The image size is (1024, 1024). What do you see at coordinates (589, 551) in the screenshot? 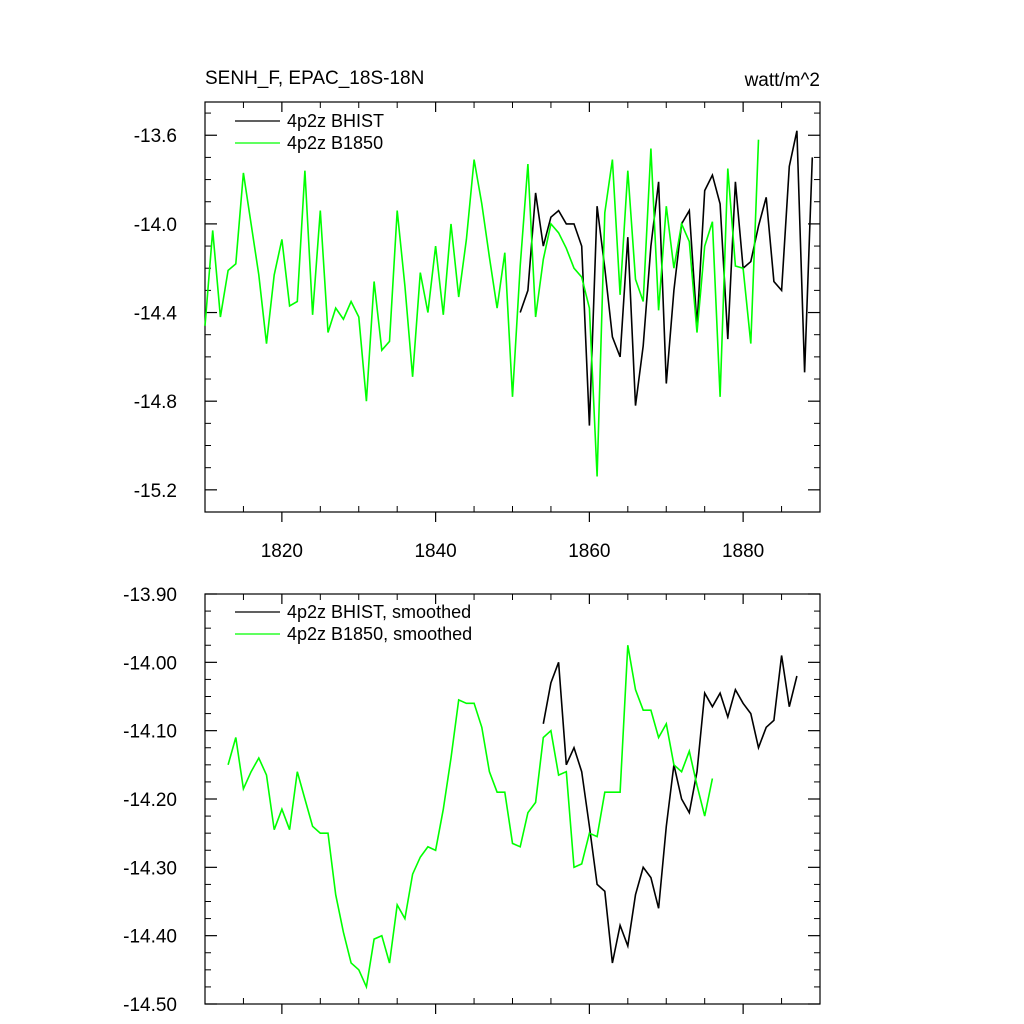
I see `x-tick-label: 1860` at bounding box center [589, 551].